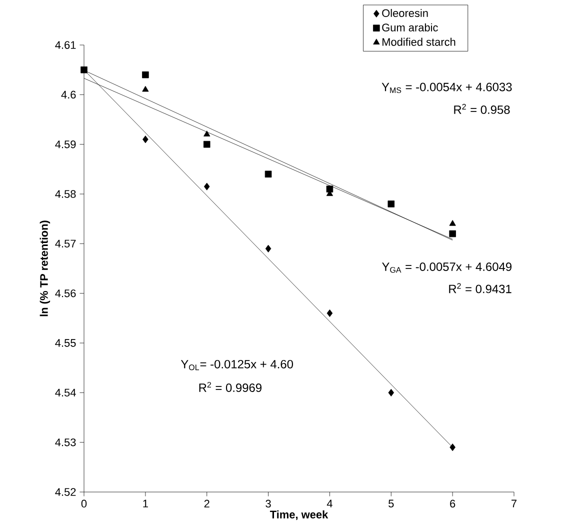  Describe the element at coordinates (65, 244) in the screenshot. I see `y-tick-label: 4.57` at that location.